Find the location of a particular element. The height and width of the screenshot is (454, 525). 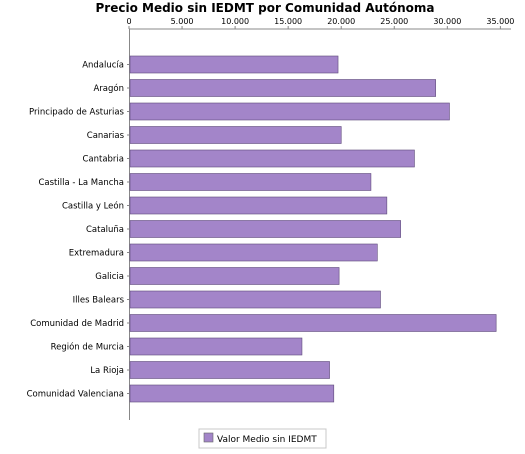

category-label: Región de Murcia is located at coordinates (87, 347).